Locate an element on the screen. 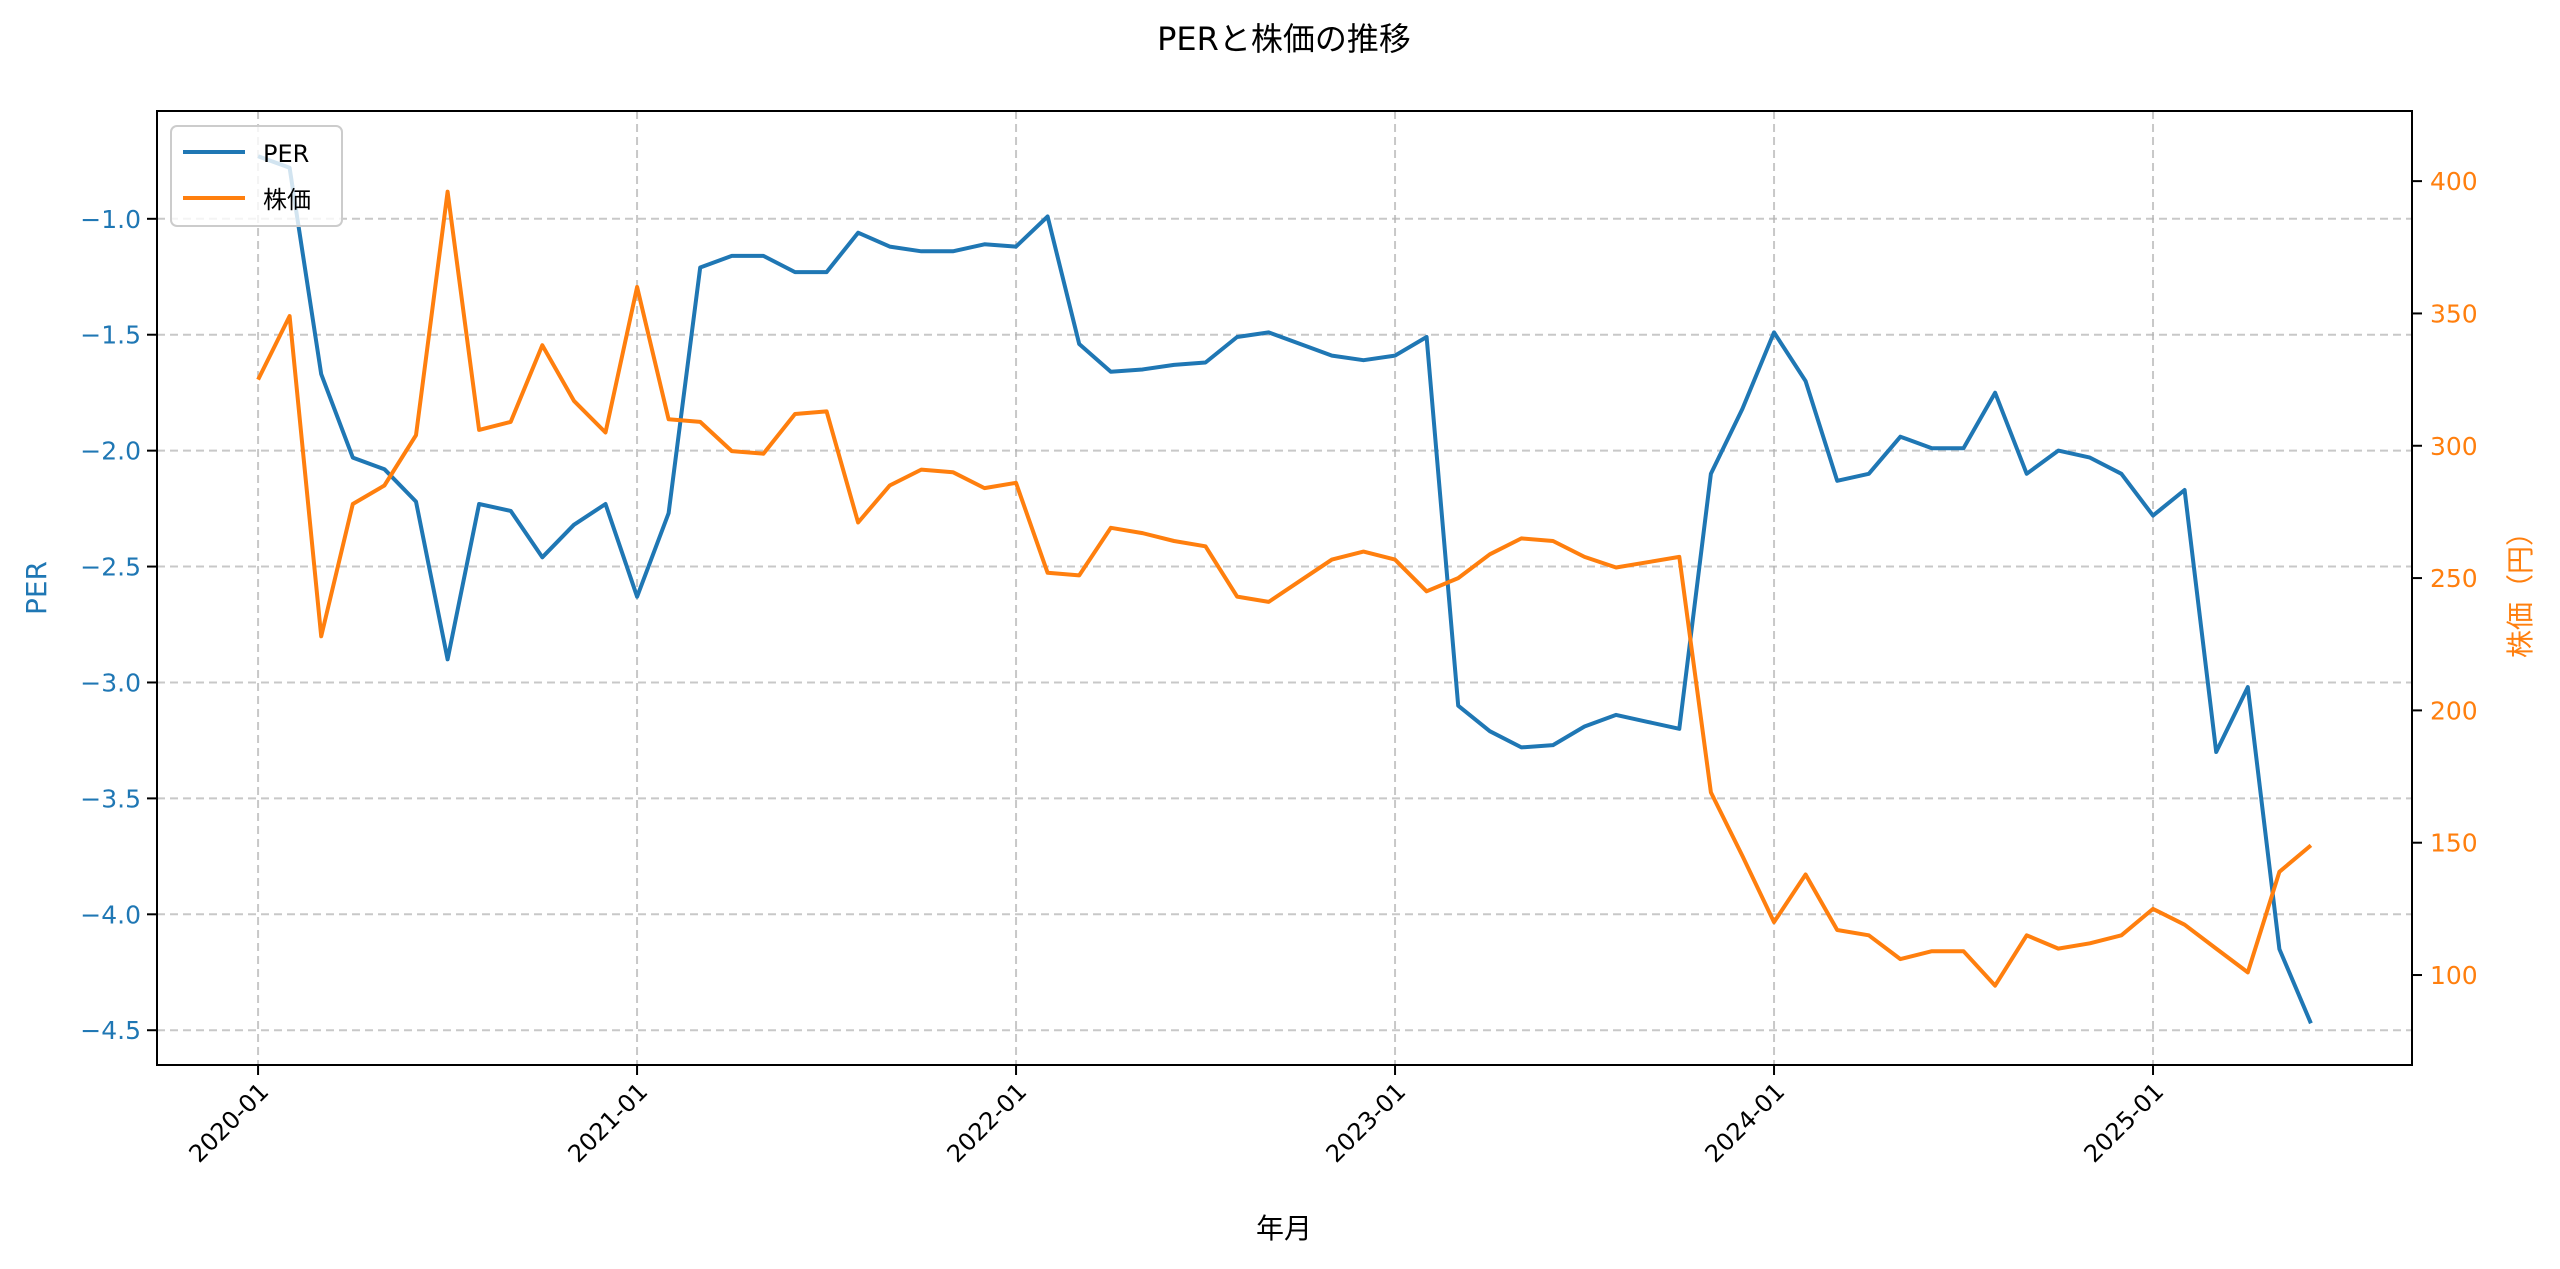 The width and height of the screenshot is (2560, 1269). right-y-axis: 100 150 200 250 300 350 400 is located at coordinates (2445, 578).